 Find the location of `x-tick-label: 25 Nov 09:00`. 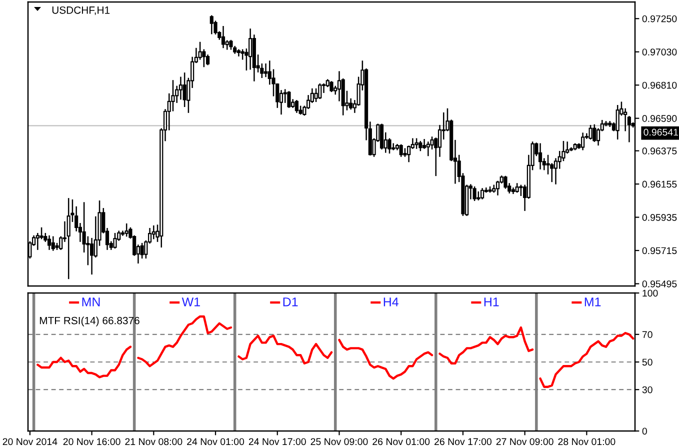

x-tick-label: 25 Nov 09:00 is located at coordinates (339, 442).